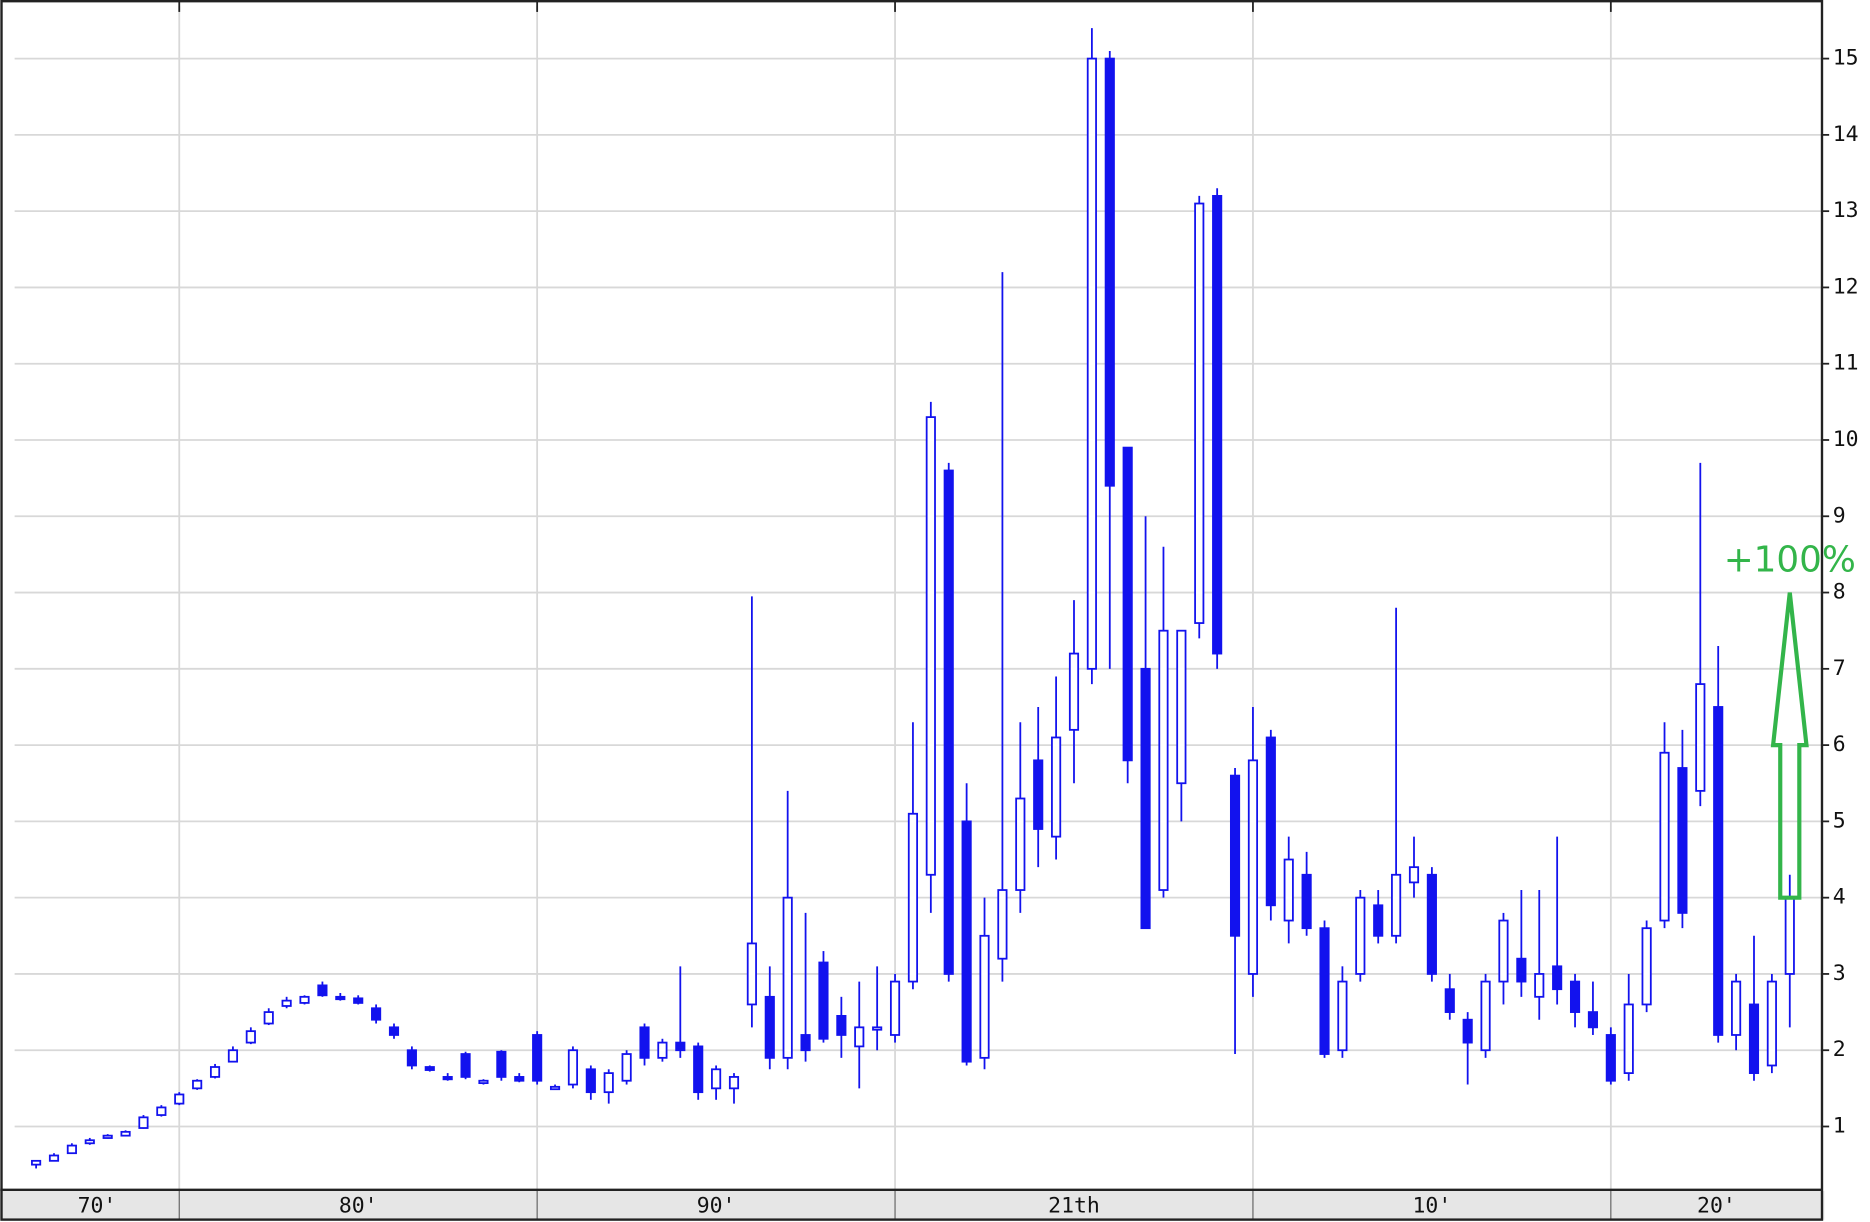 The width and height of the screenshot is (1870, 1222). What do you see at coordinates (1846, 363) in the screenshot?
I see `y-tick-label: 11` at bounding box center [1846, 363].